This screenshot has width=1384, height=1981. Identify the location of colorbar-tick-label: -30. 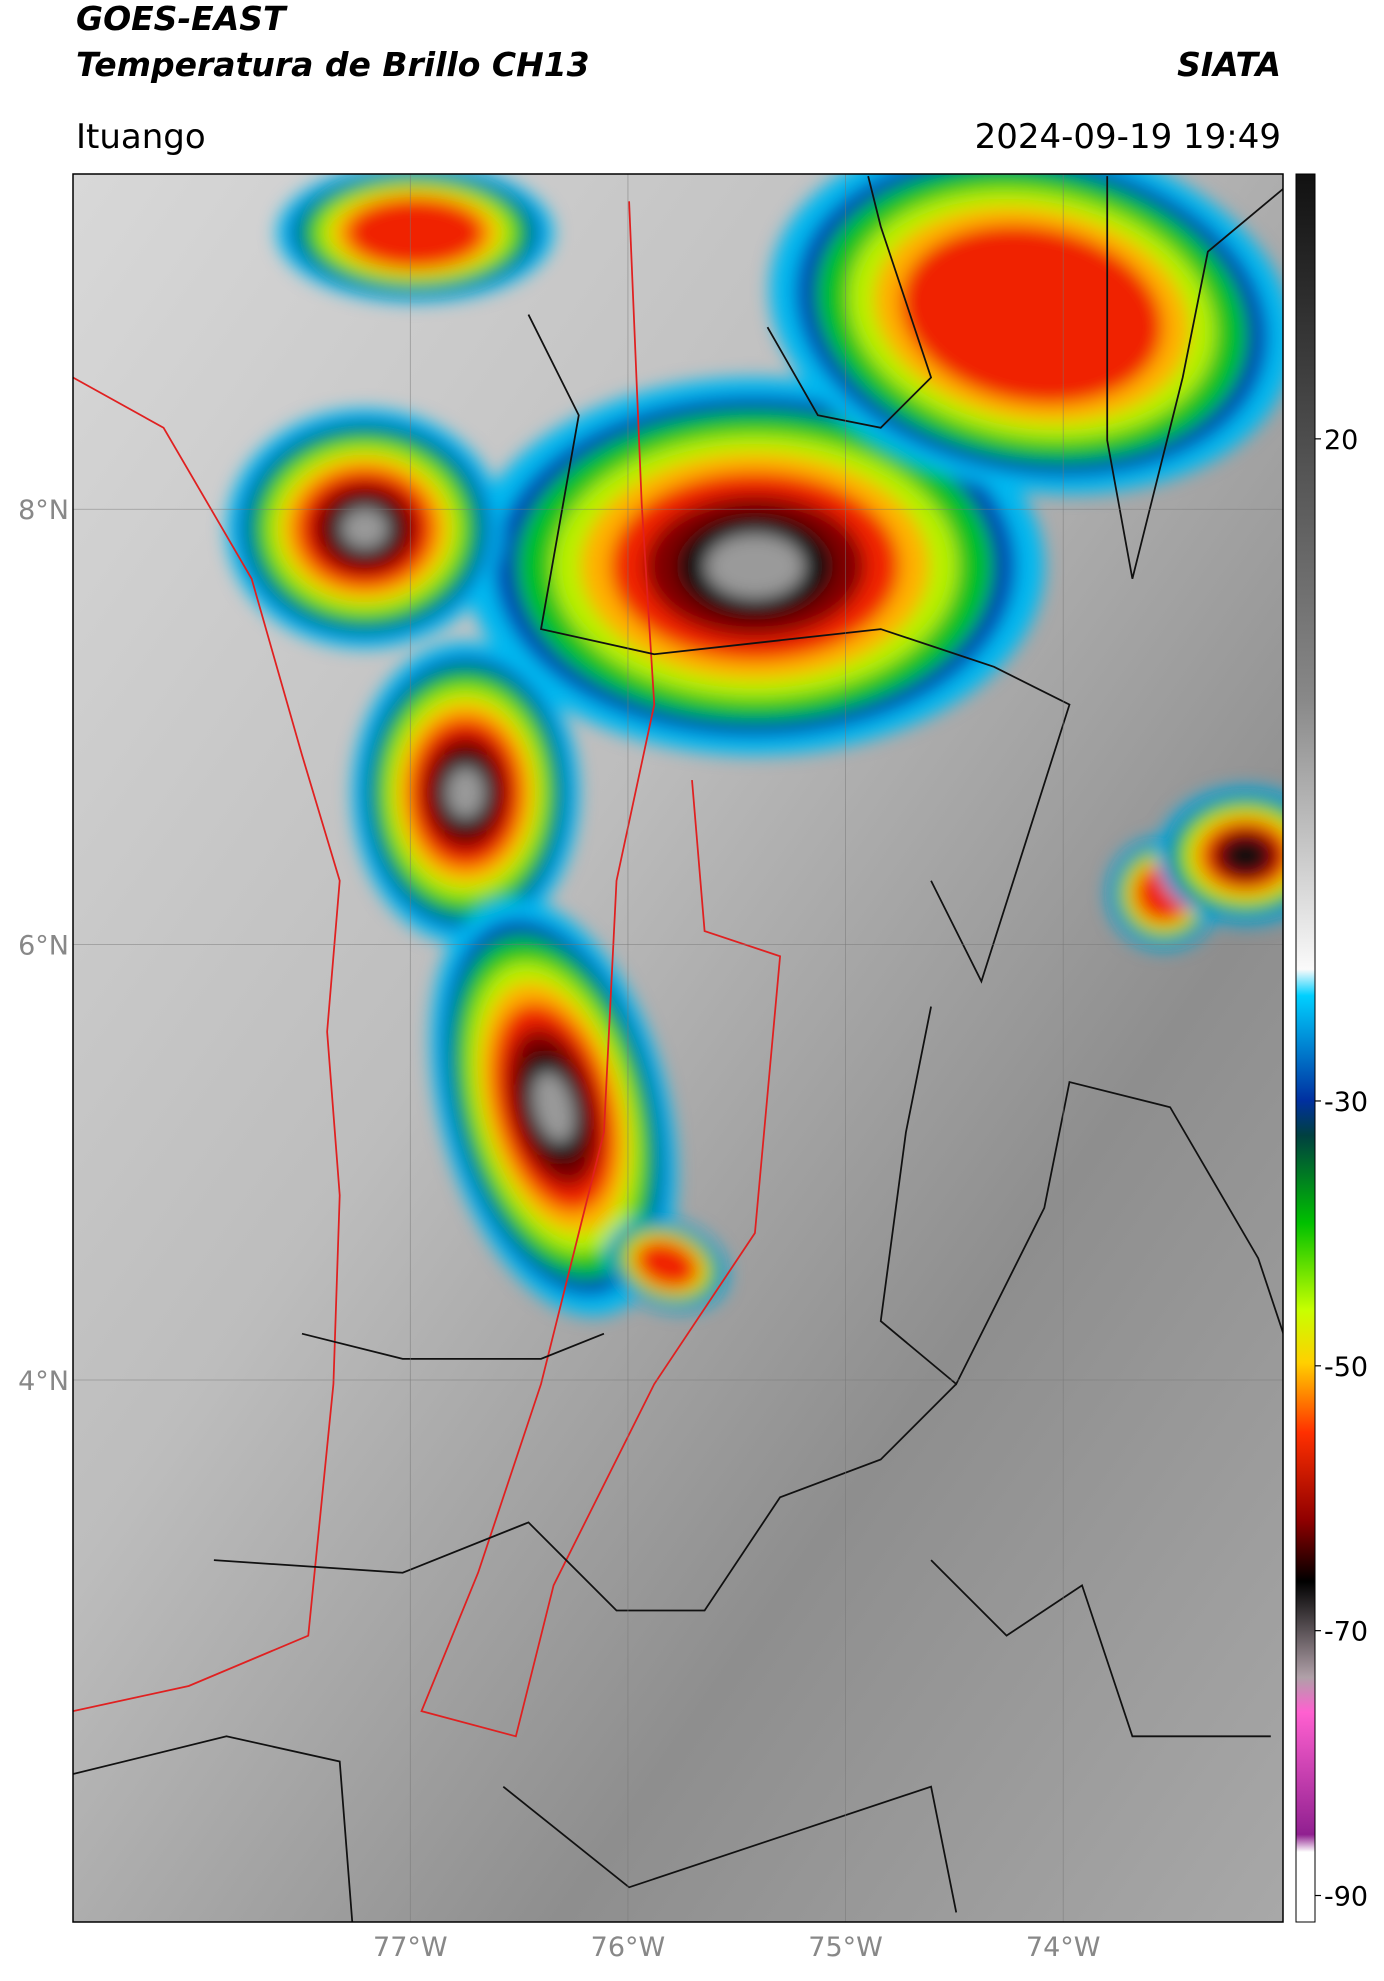
(1346, 1102).